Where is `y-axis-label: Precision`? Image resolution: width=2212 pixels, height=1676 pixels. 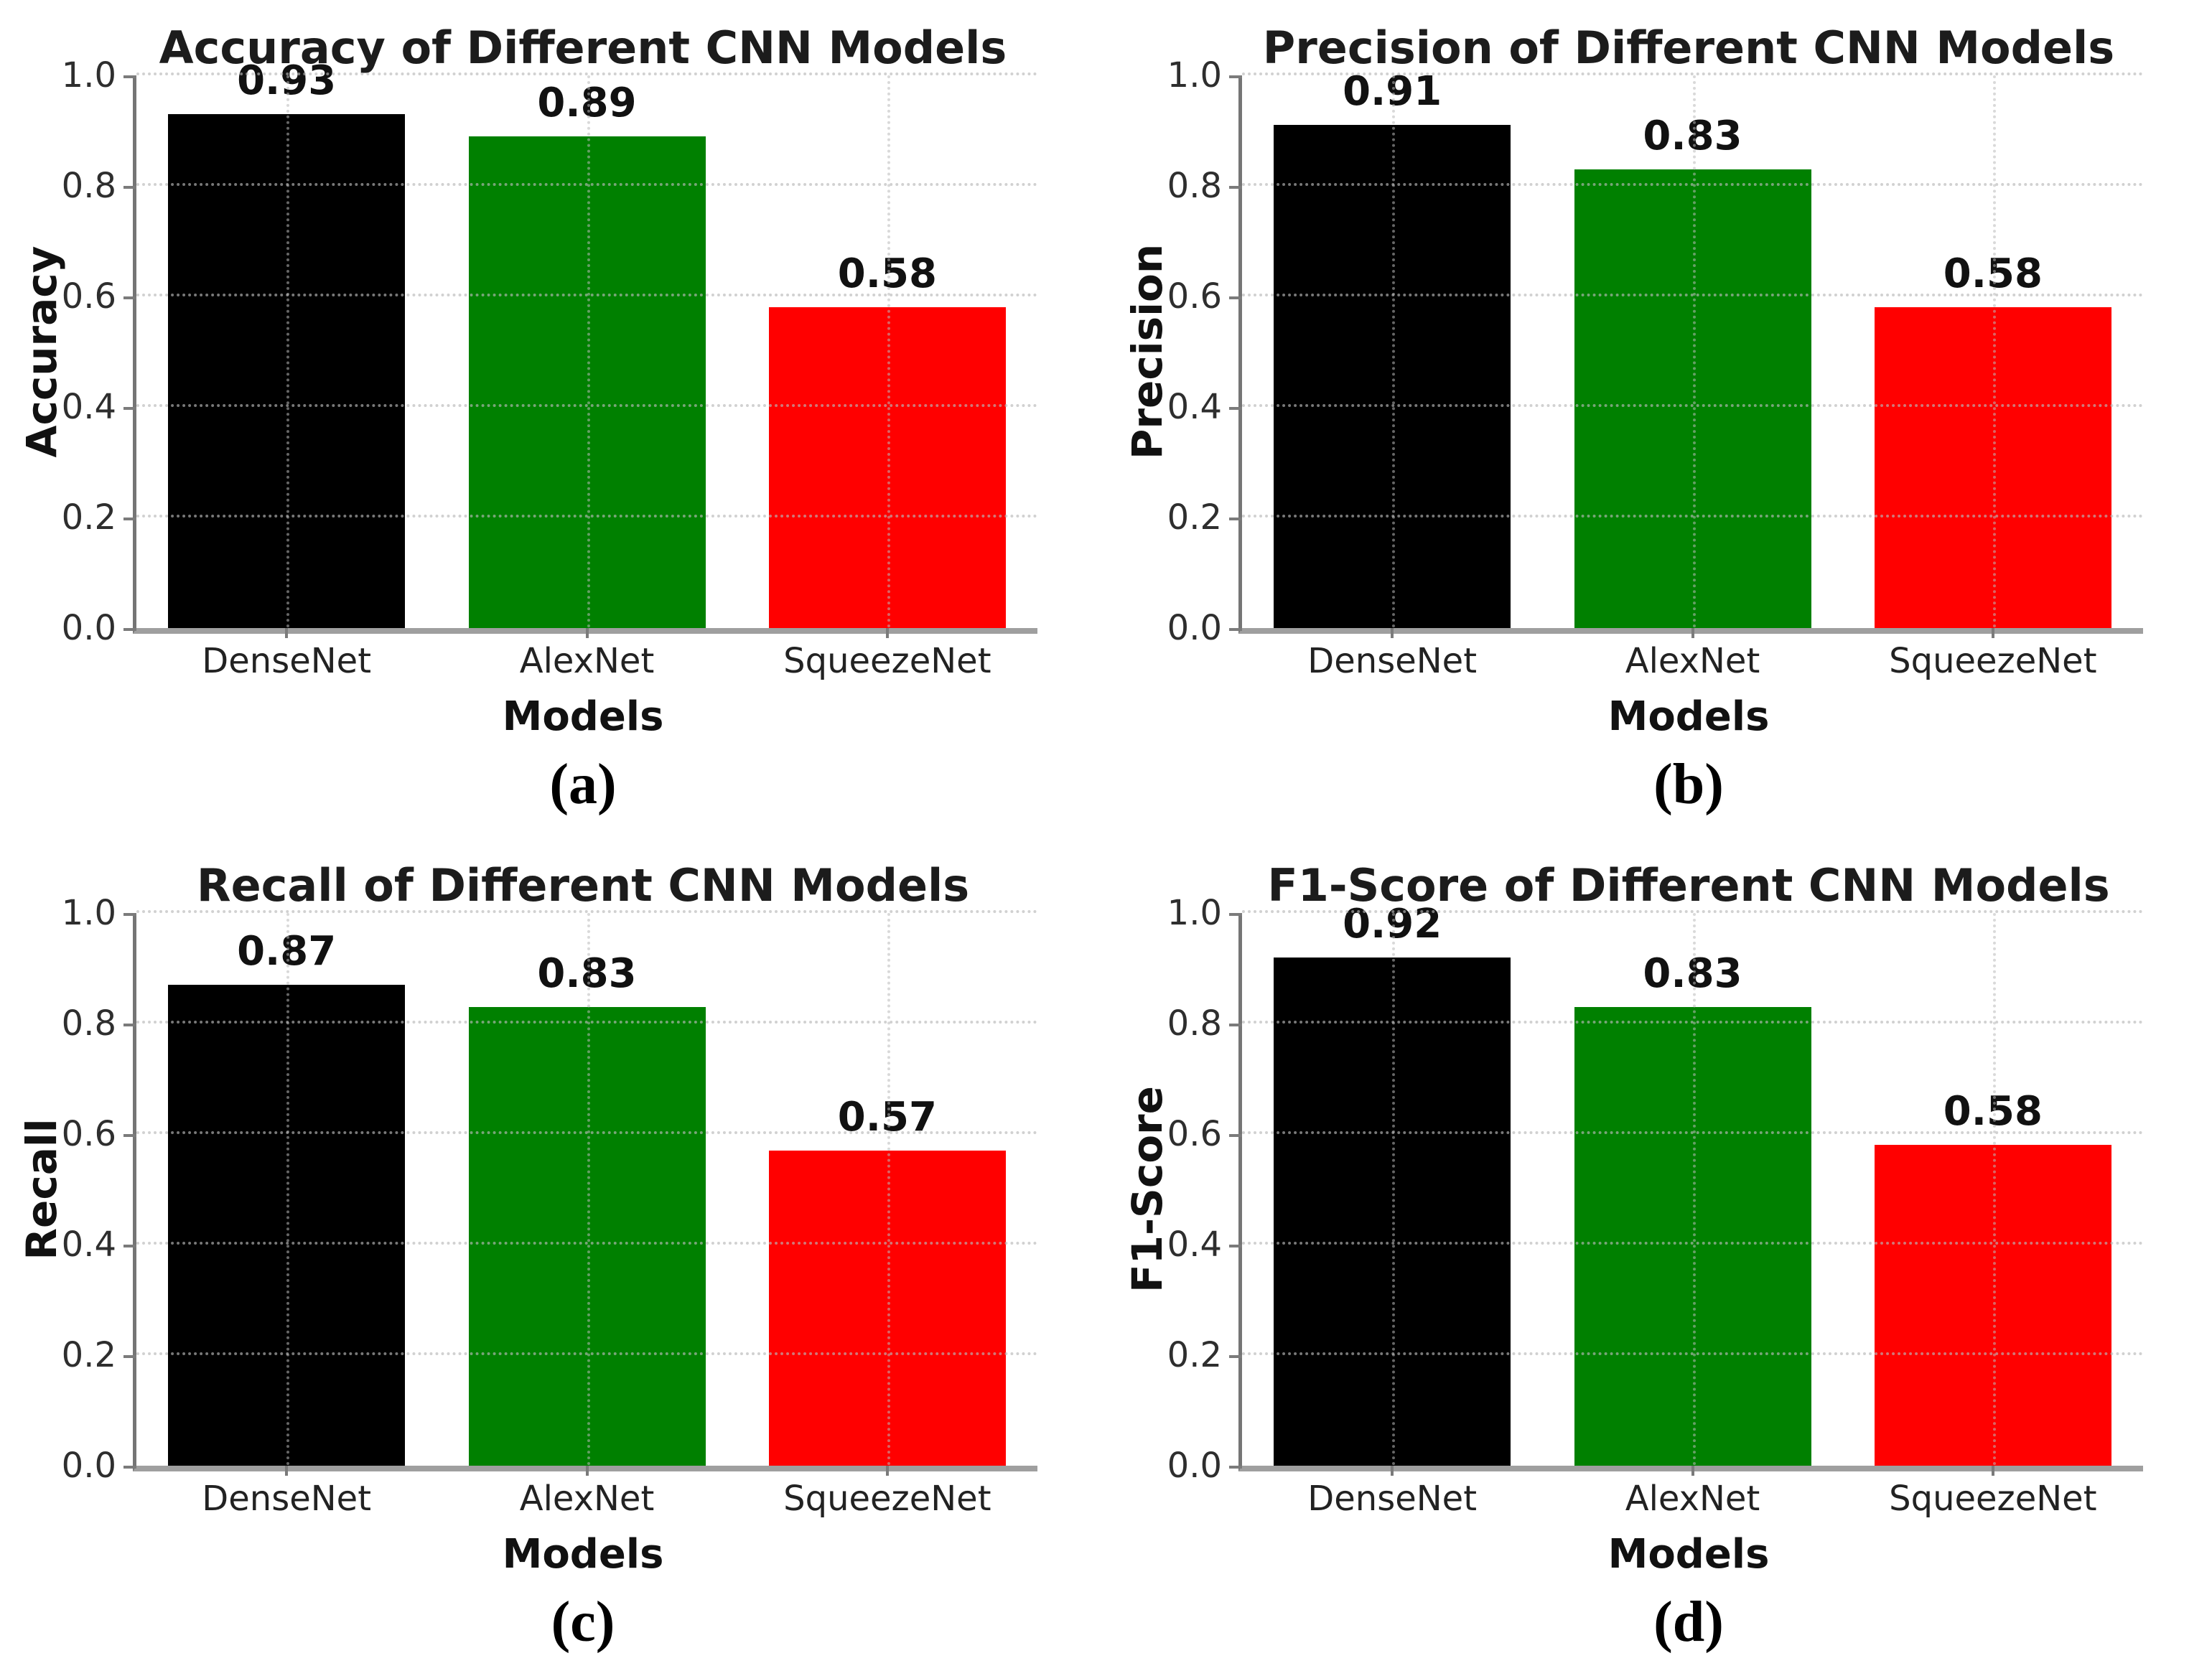 y-axis-label: Precision is located at coordinates (1147, 351).